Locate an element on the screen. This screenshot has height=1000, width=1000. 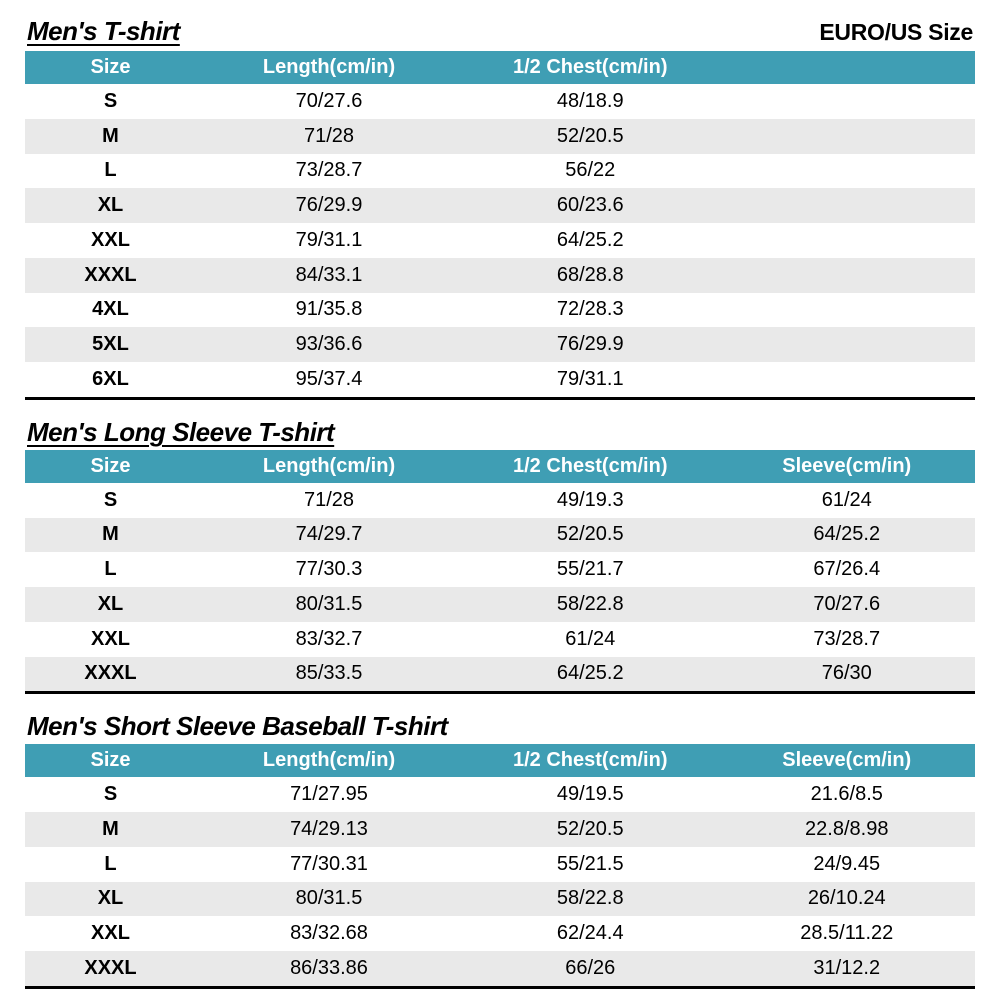
table-title-row: Men's Short Sleeve Baseball T-shirt is located at coordinates (500, 726).